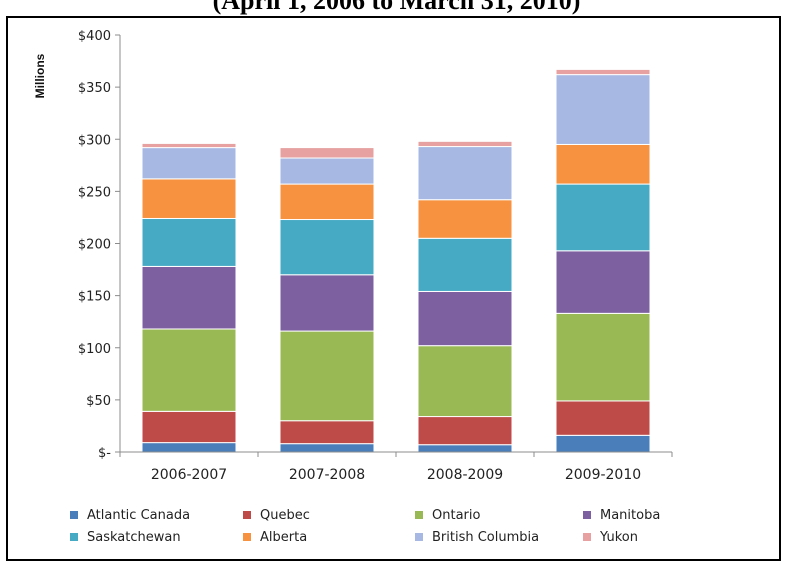  I want to click on x-axis: 2006-2007 2007-2008 2008-2009 2009-2010, so click(396, 467).